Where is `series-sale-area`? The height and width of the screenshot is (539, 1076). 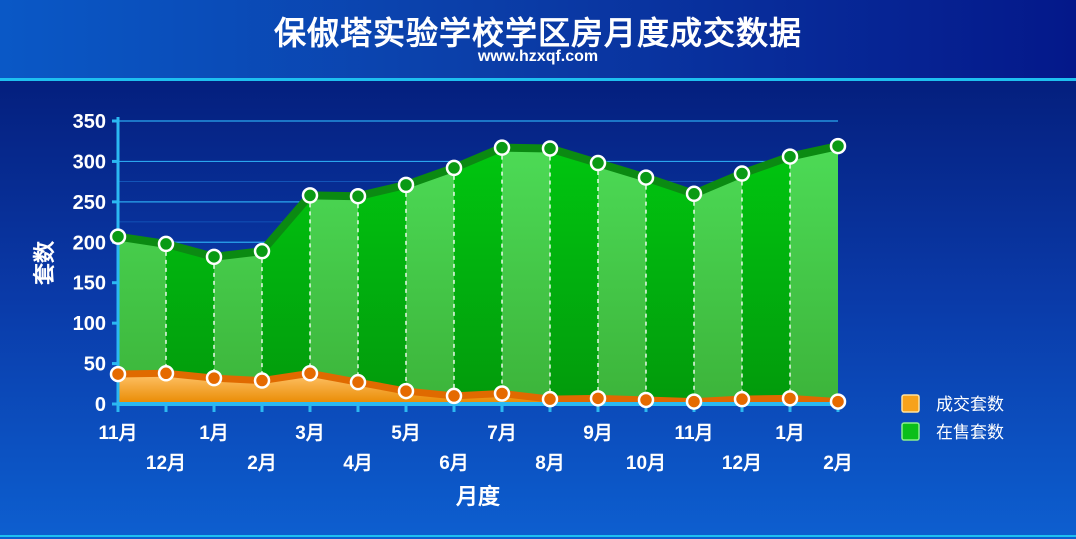 series-sale-area is located at coordinates (478, 387).